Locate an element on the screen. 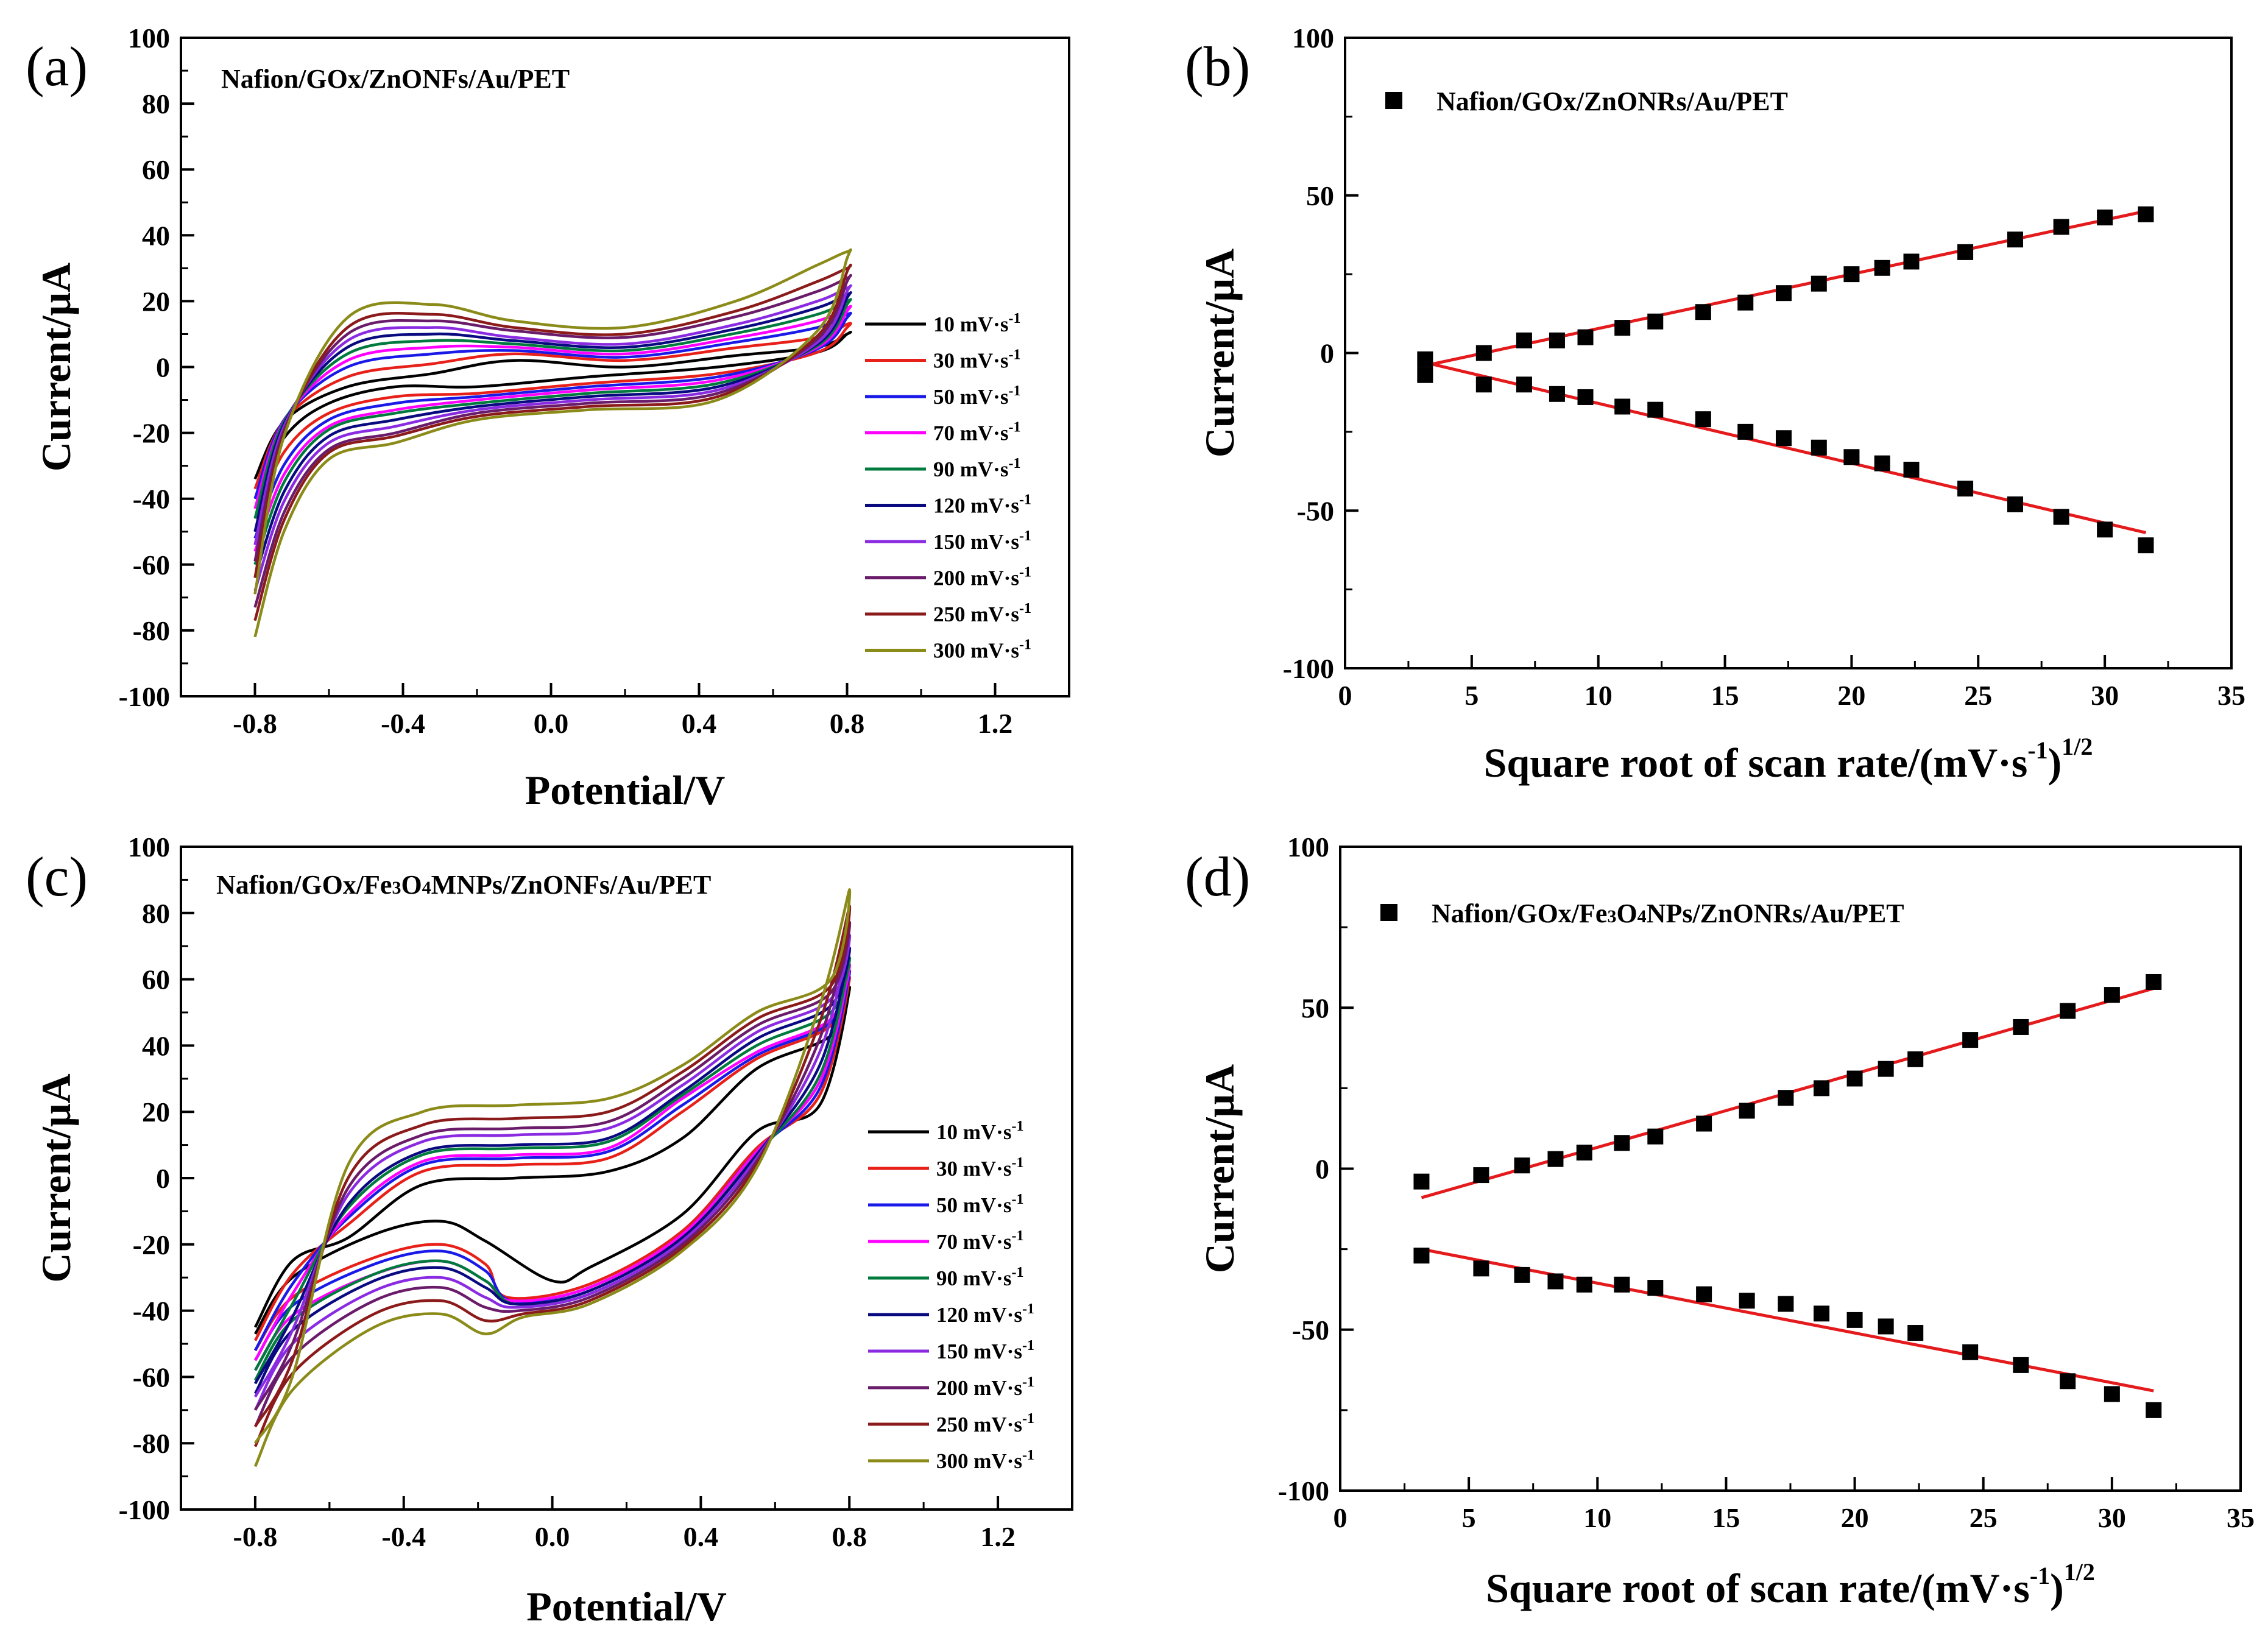 Image resolution: width=2268 pixels, height=1635 pixels. x-axis-title-main: Square root of scan rate/(mV·s is located at coordinates (1758, 1588).